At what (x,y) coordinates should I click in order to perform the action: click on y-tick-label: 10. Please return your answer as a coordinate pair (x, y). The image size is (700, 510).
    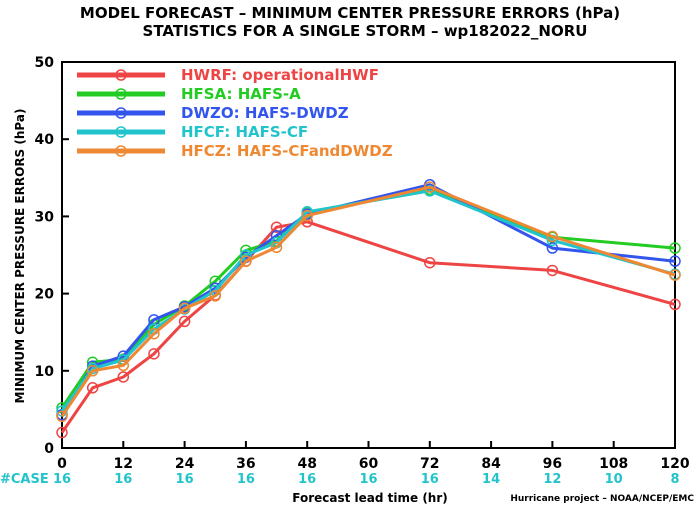
    Looking at the image, I should click on (45, 372).